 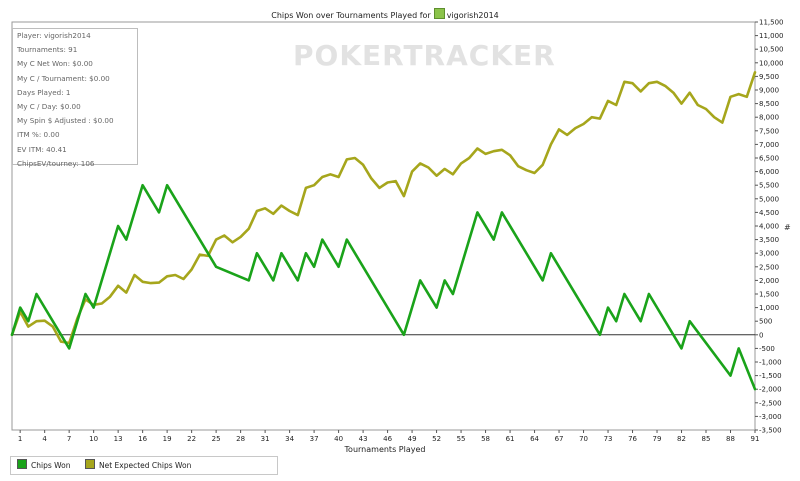 I want to click on x-tick-label: 52, so click(x=436, y=439).